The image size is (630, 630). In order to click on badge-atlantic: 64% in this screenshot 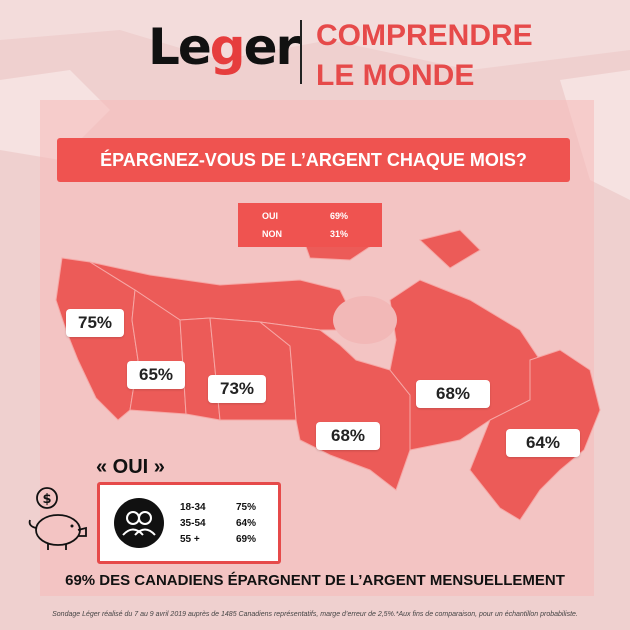, I will do `click(543, 443)`.